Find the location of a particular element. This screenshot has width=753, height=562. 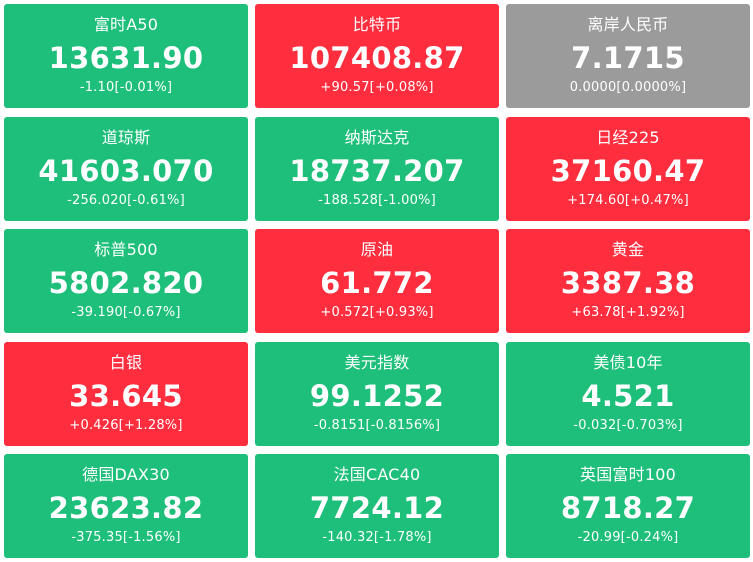

index-name: 美债10年 is located at coordinates (628, 362).